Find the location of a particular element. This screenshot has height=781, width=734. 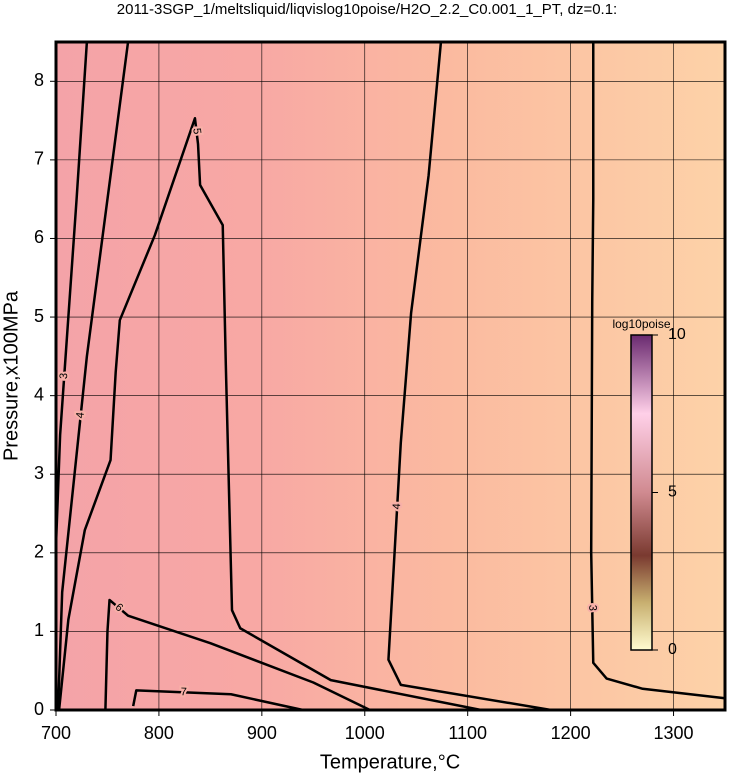

y-axis-label: Pressure,x100MPa is located at coordinates (11, 375).